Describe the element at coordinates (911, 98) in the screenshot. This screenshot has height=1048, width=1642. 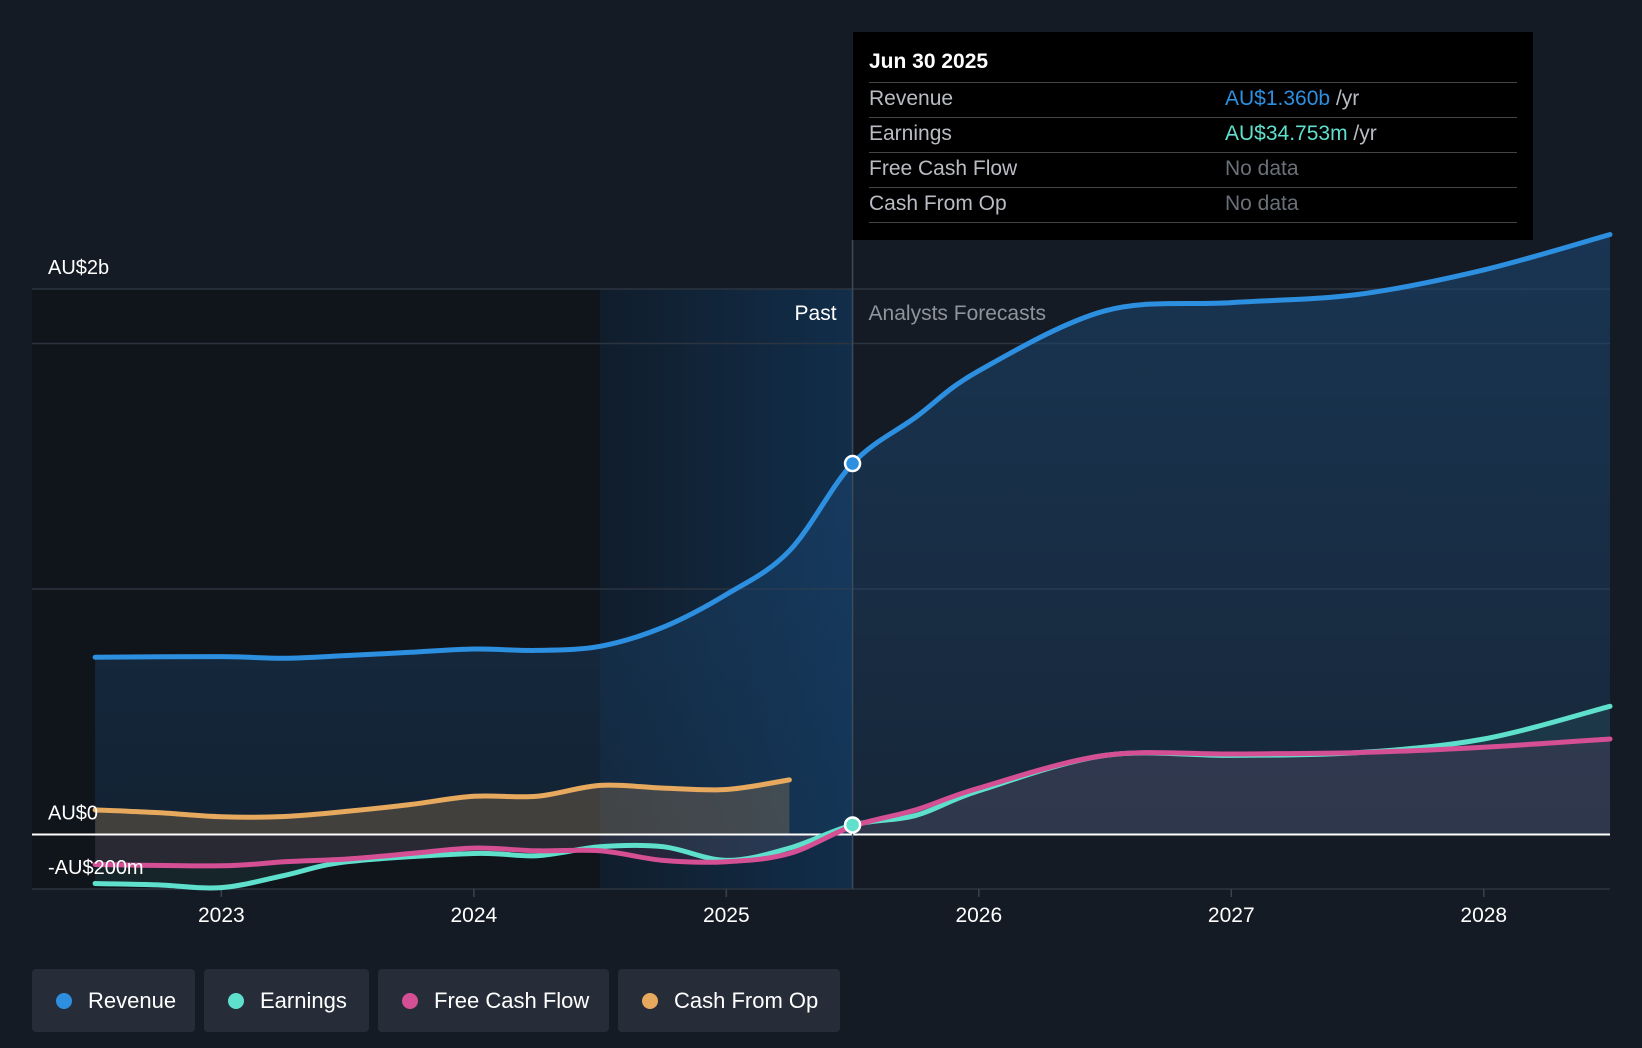
I see `tooltip-label: Revenue` at that location.